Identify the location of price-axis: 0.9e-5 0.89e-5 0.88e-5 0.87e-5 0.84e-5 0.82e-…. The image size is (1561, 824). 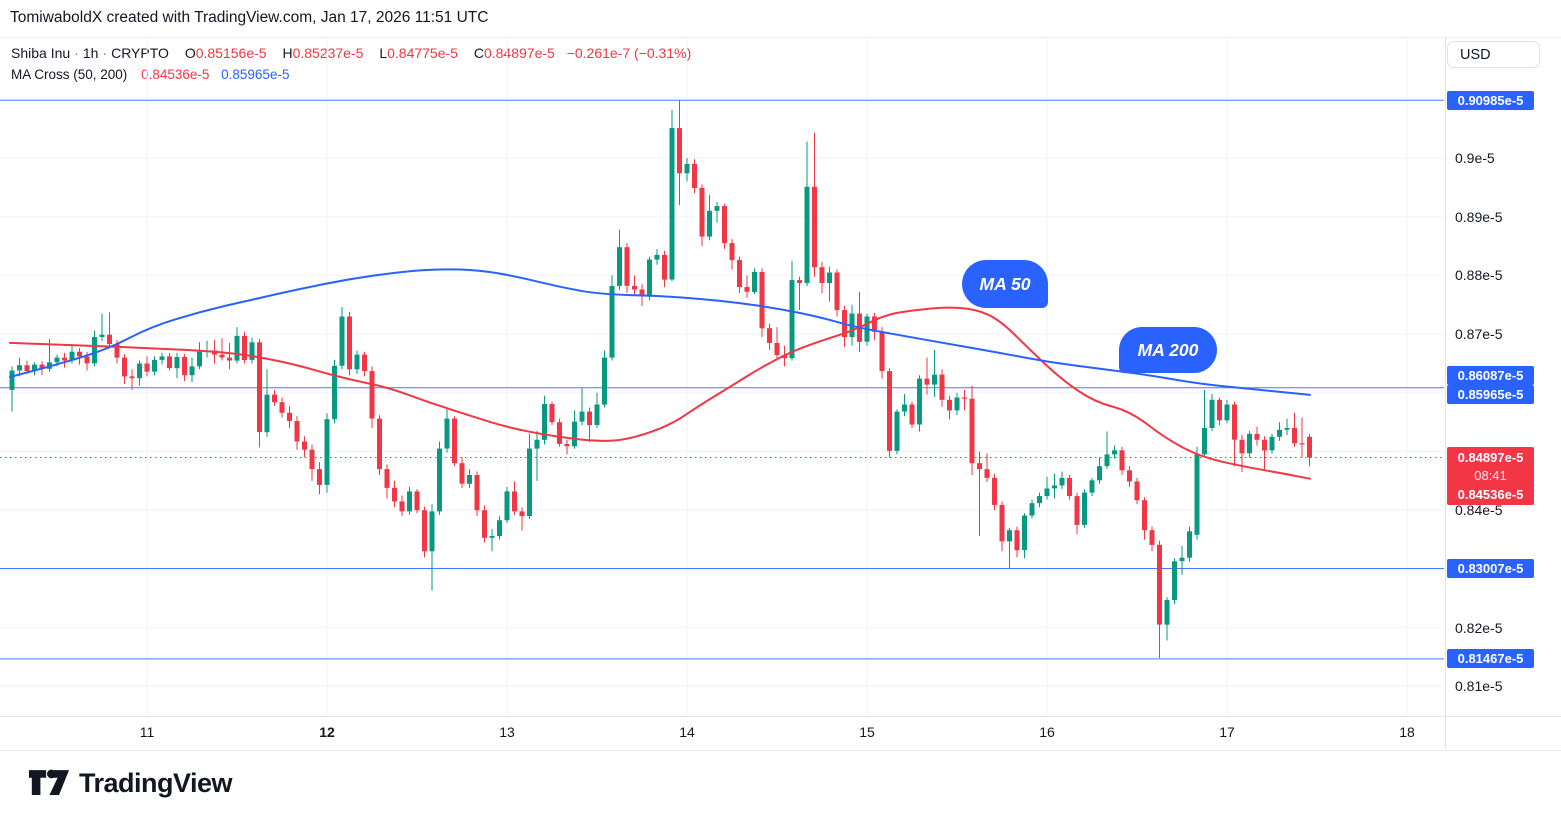
(1503, 393).